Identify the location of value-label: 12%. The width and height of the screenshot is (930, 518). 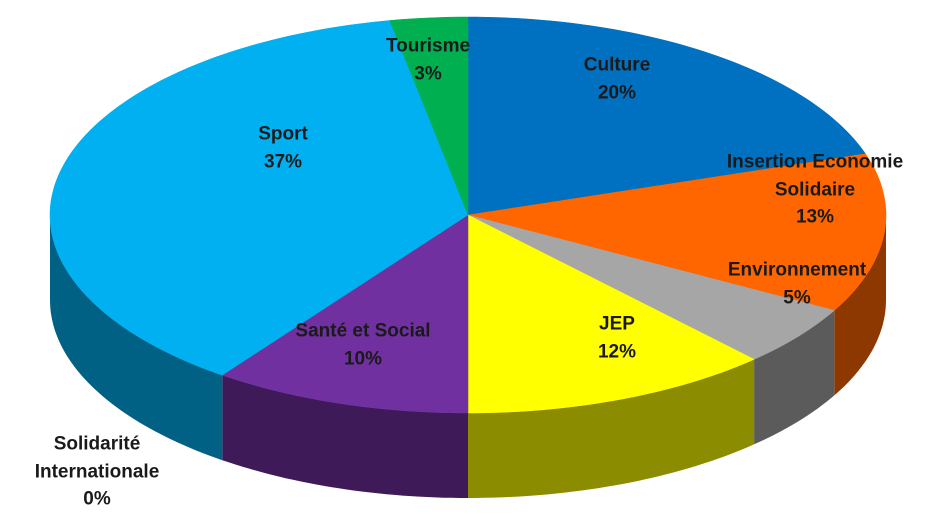
(617, 351).